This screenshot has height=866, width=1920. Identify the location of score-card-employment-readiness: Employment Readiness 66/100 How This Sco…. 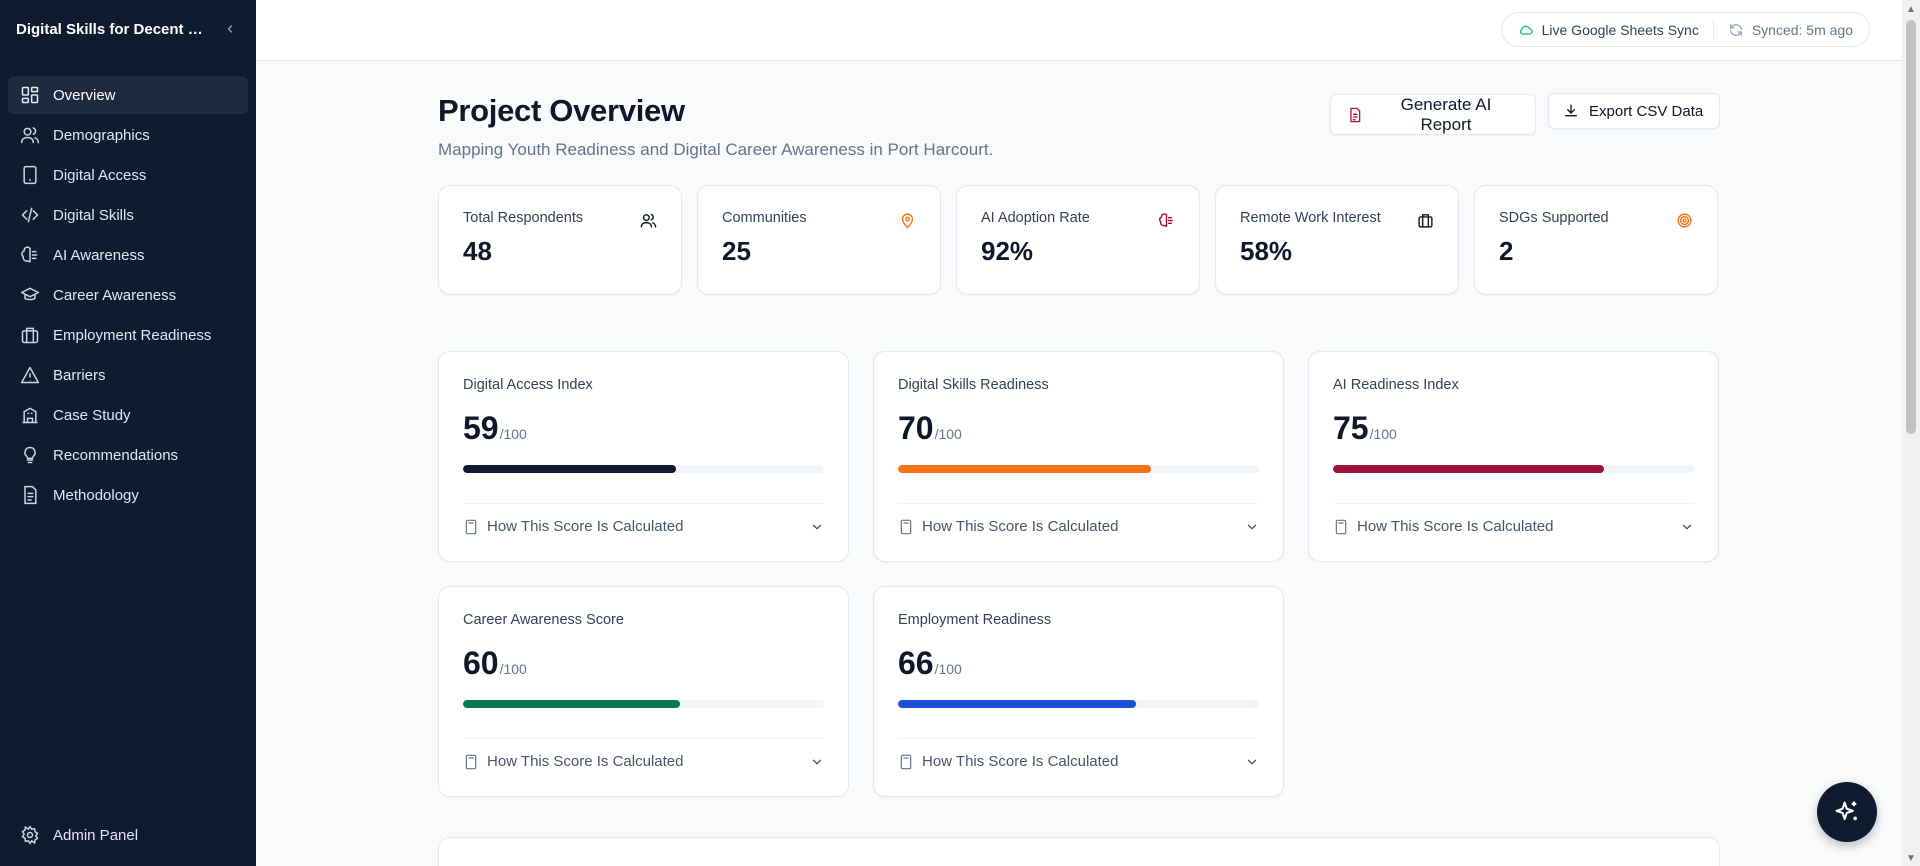
(1078, 691).